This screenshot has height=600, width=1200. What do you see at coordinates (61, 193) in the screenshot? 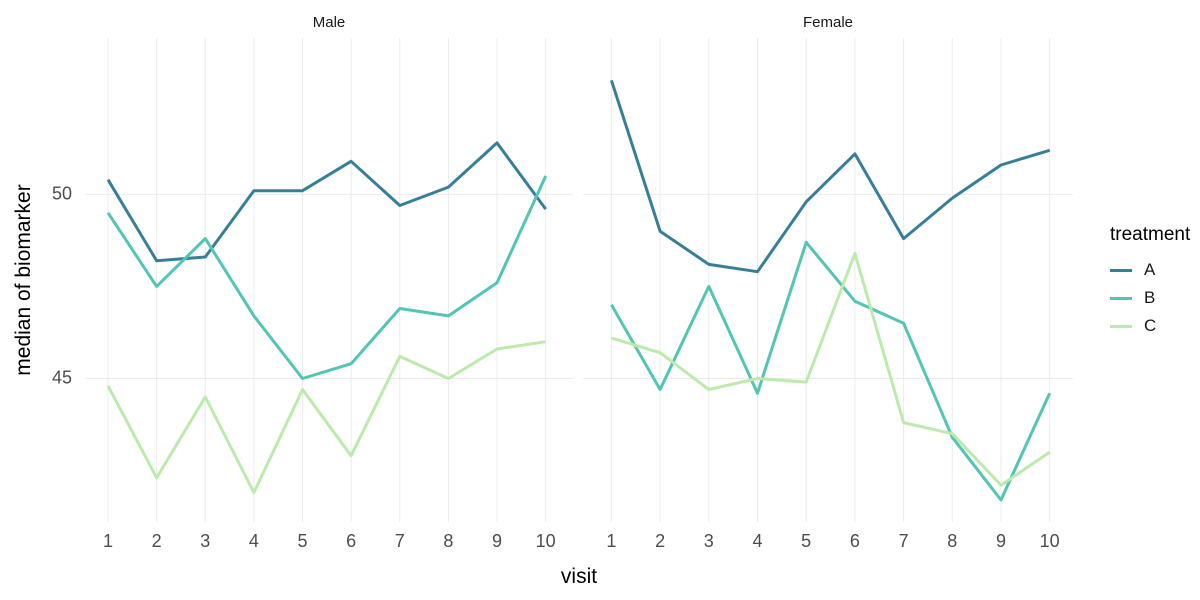
I see `y-tick-label: 50` at bounding box center [61, 193].